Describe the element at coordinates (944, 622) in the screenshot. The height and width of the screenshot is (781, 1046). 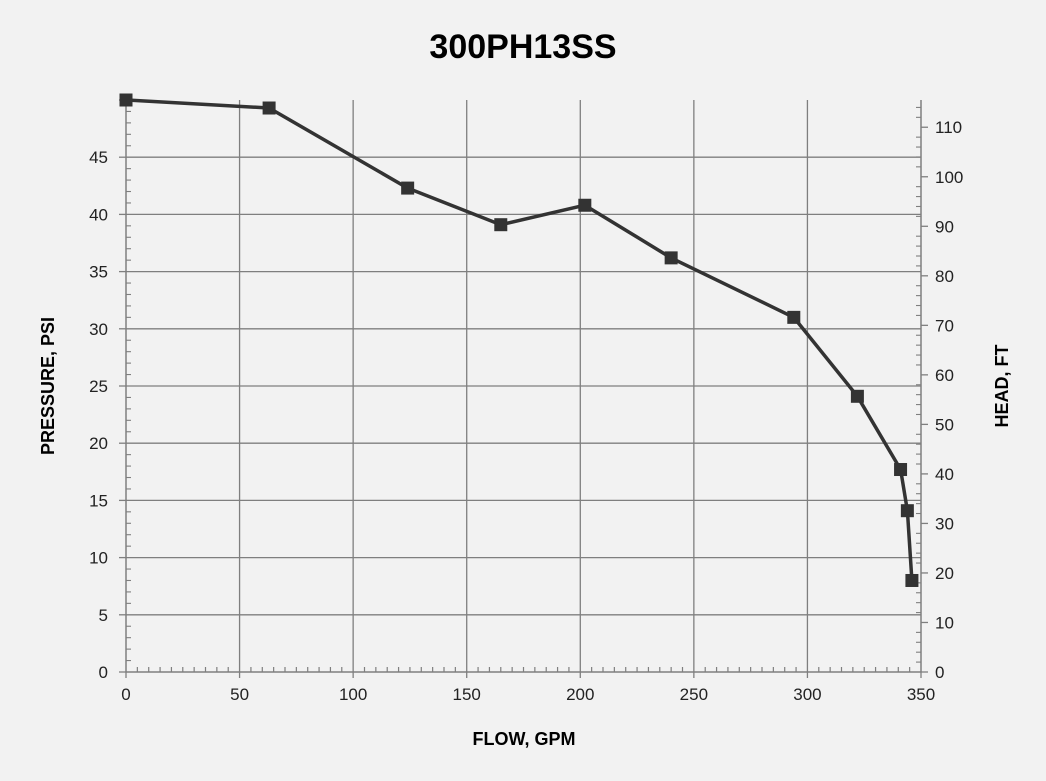
I see `y2-tick-label: 10` at that location.